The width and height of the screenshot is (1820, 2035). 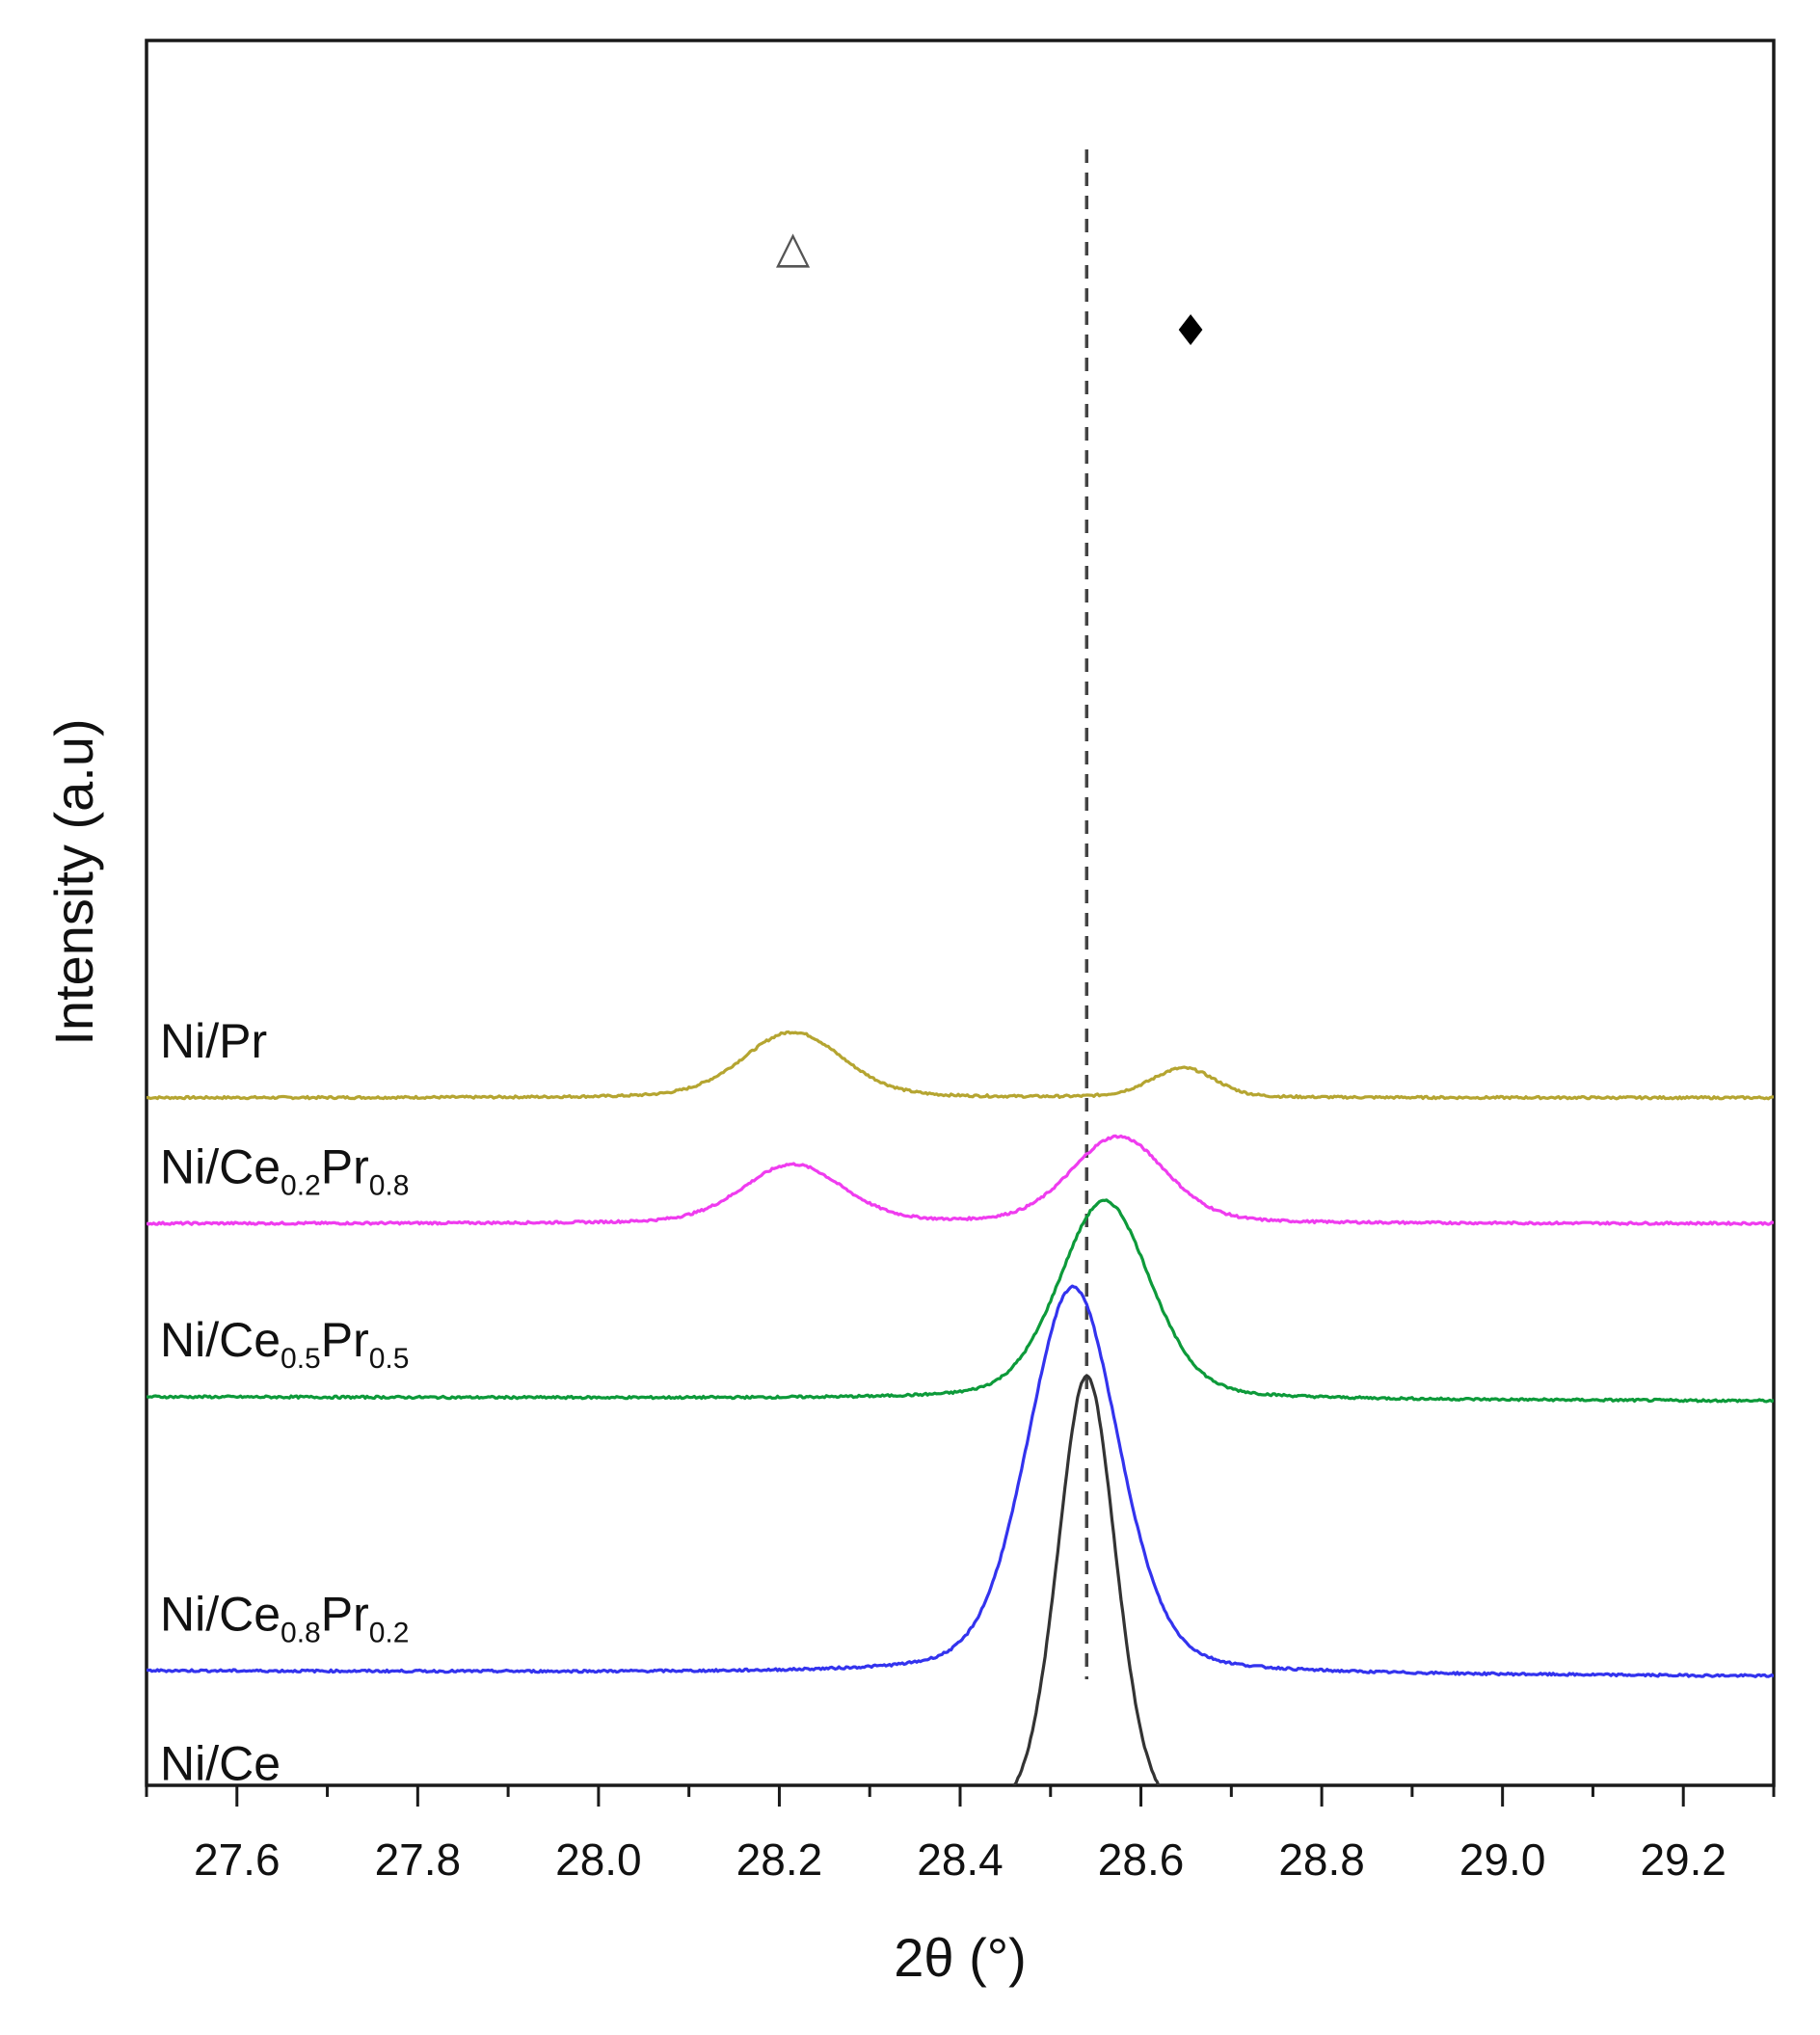 What do you see at coordinates (960, 1957) in the screenshot?
I see `x-axis-title: 2θ (°)` at bounding box center [960, 1957].